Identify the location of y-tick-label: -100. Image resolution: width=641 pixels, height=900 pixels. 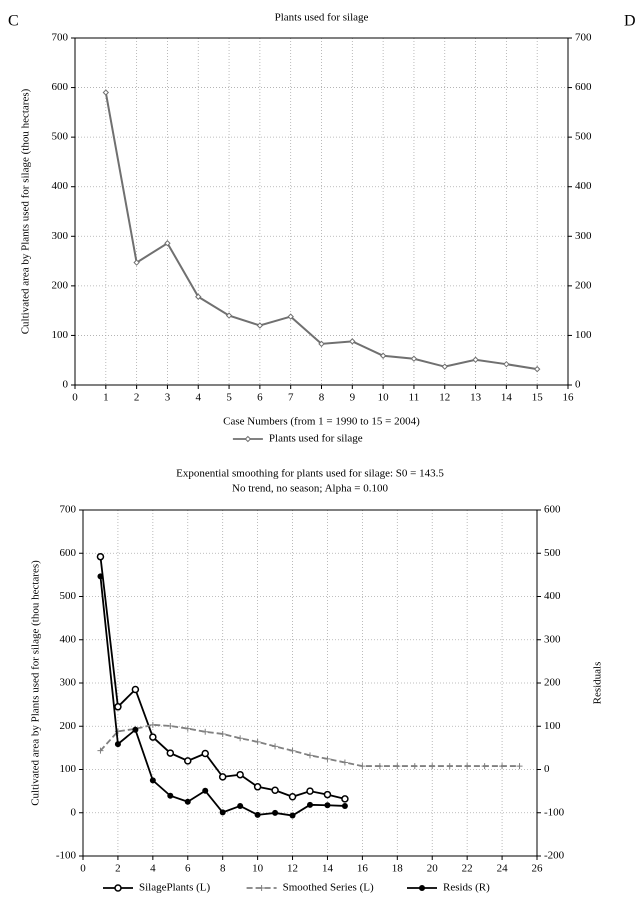
(66, 856).